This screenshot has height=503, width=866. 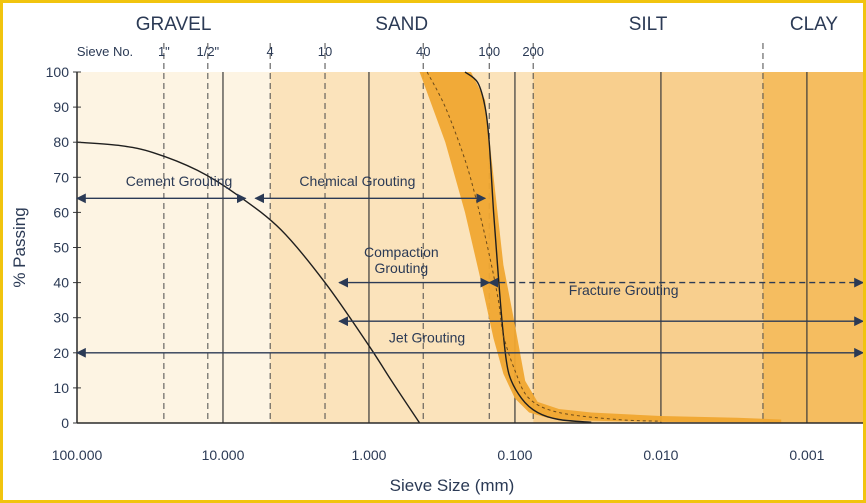 What do you see at coordinates (427, 337) in the screenshot?
I see `grout-label: Jet Grouting` at bounding box center [427, 337].